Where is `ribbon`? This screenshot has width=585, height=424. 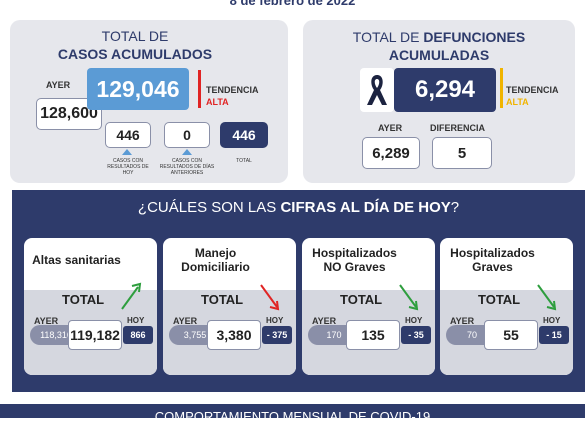 ribbon is located at coordinates (377, 90).